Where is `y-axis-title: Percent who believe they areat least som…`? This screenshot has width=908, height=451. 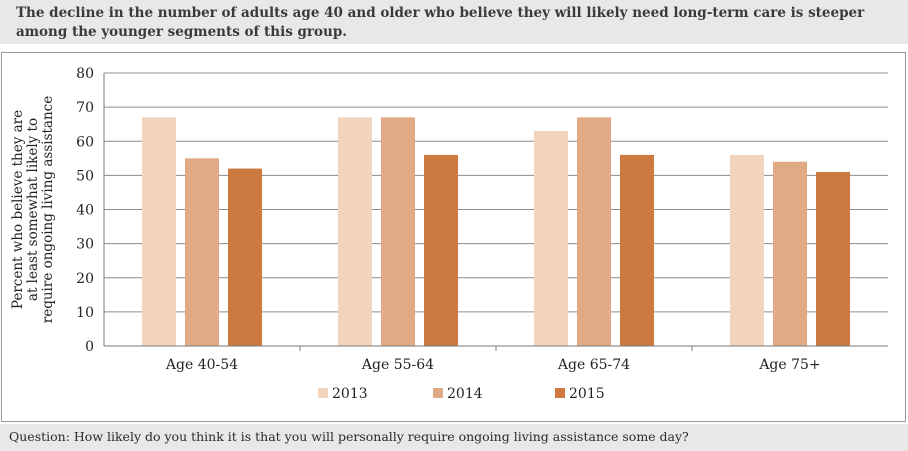 y-axis-title: Percent who believe they areat least som… is located at coordinates (33, 209).